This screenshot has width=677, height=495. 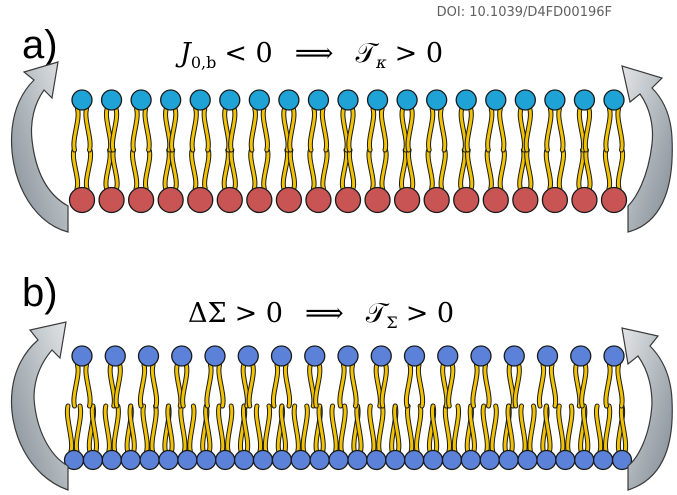 What do you see at coordinates (378, 313) in the screenshot?
I see `panel-b-rhs-symbol: 𝒯` at bounding box center [378, 313].